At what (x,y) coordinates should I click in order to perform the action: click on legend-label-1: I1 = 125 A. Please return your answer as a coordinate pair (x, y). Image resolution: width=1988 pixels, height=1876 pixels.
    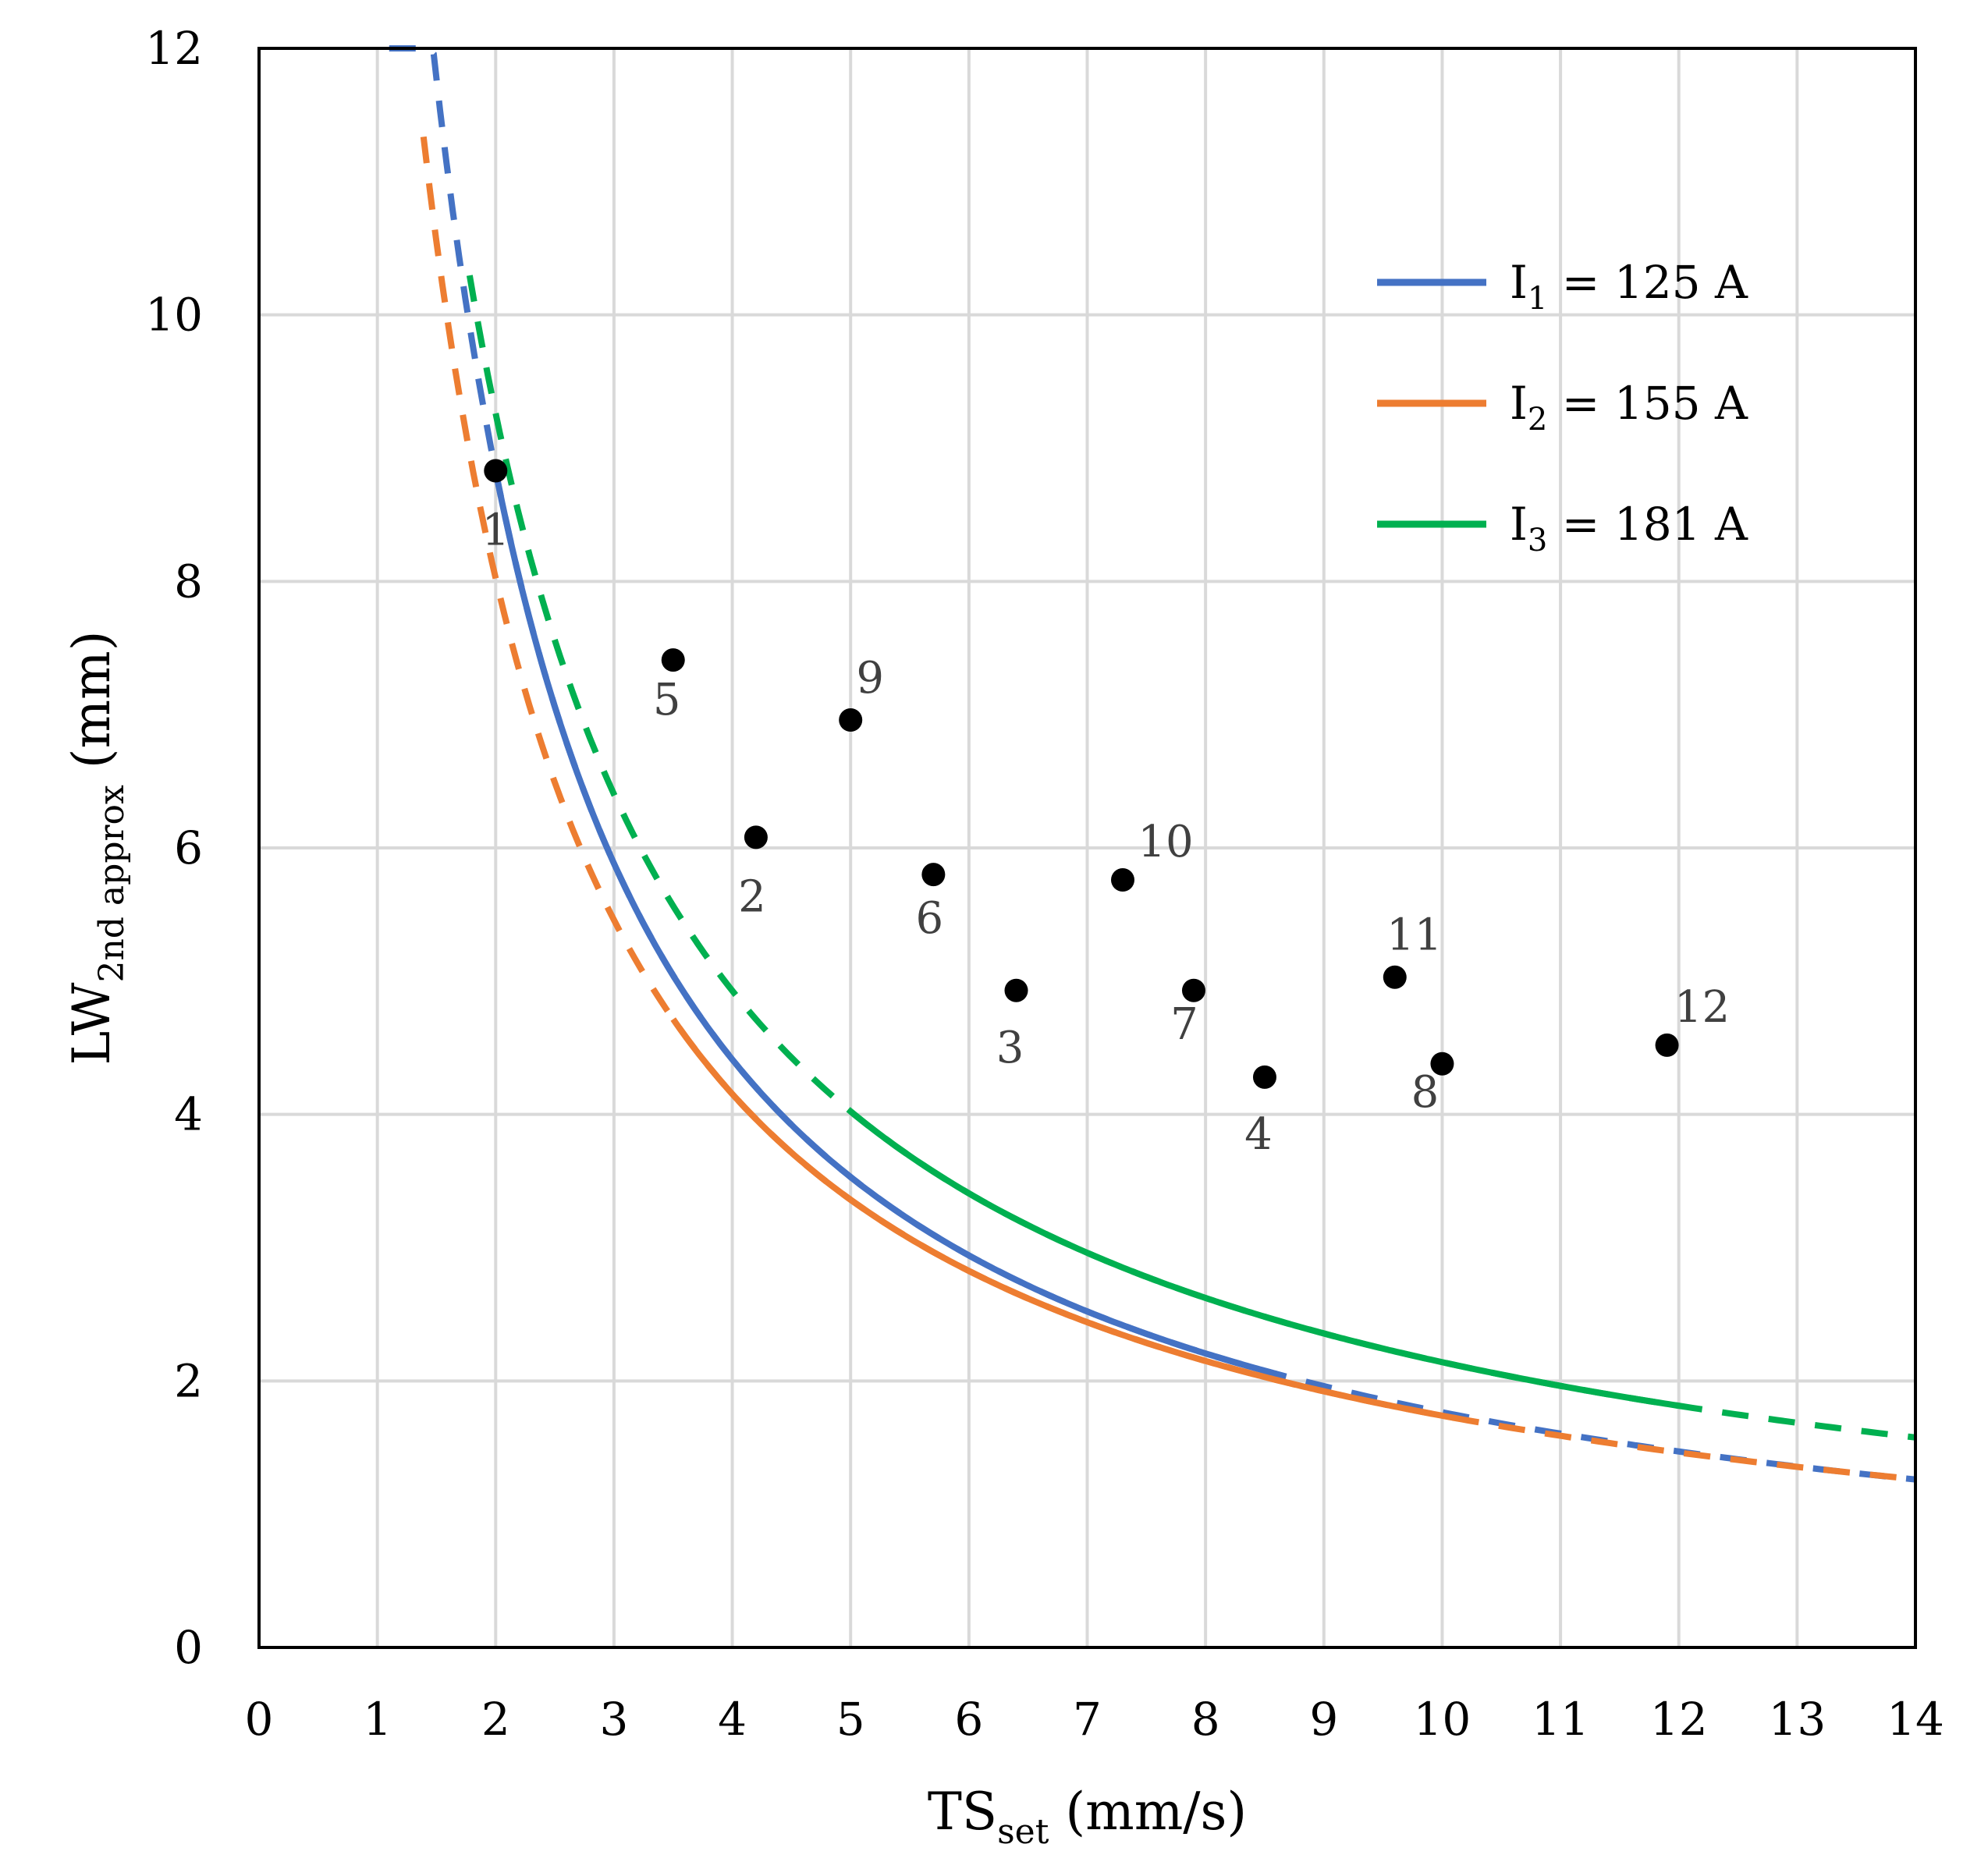
    Looking at the image, I should click on (1629, 286).